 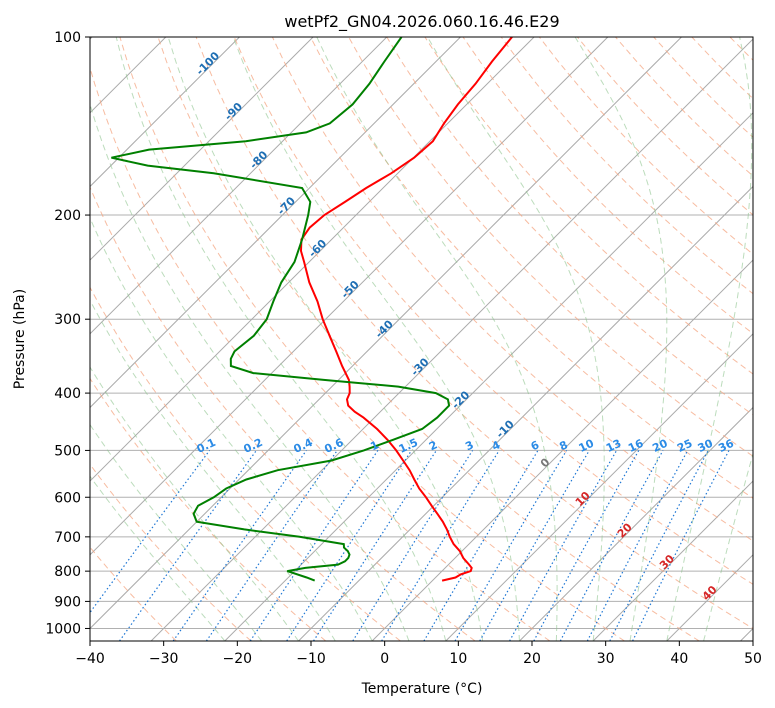 I want to click on mixing-ratio-label: 16, so click(x=636, y=446).